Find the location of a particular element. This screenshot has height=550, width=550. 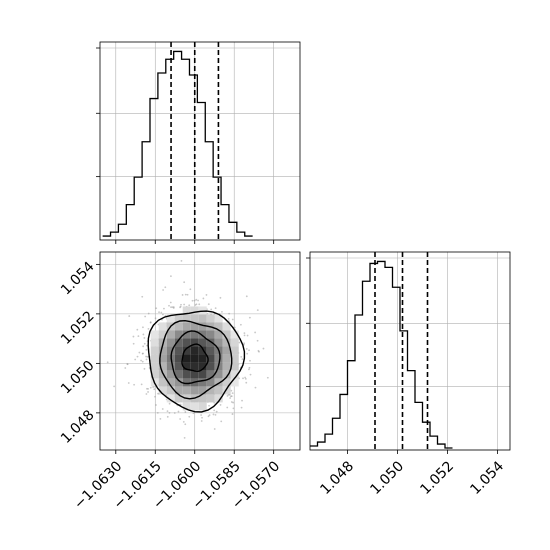

histogram-y-quantiles is located at coordinates (401, 351).